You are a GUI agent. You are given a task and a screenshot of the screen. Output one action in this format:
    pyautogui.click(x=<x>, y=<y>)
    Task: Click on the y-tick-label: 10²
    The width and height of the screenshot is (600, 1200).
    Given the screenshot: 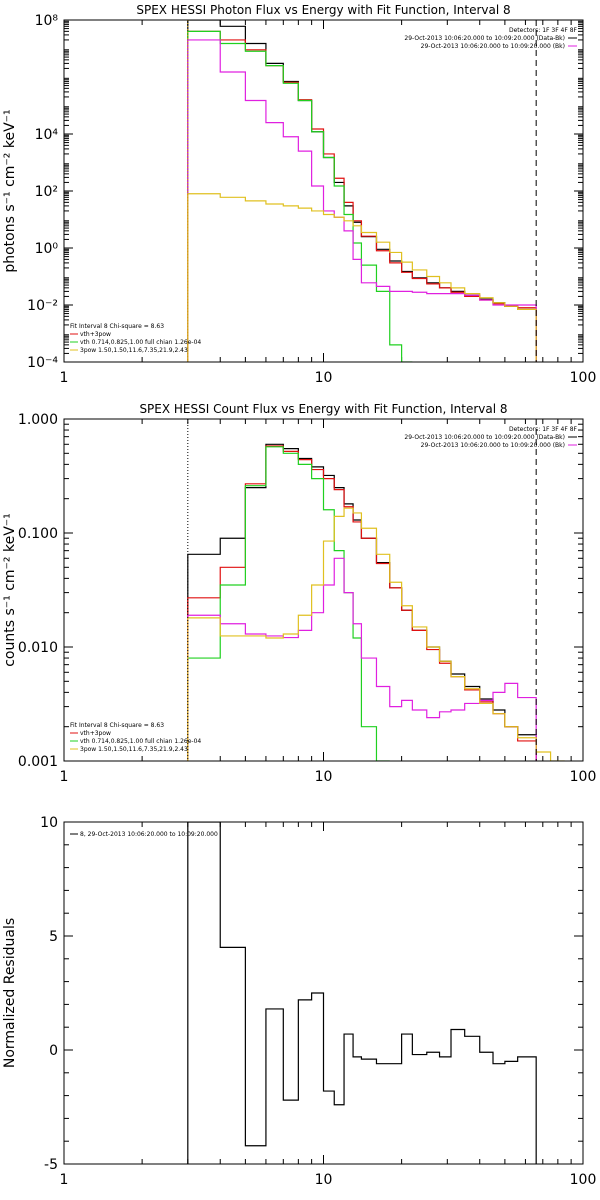 What is the action you would take?
    pyautogui.click(x=46, y=192)
    